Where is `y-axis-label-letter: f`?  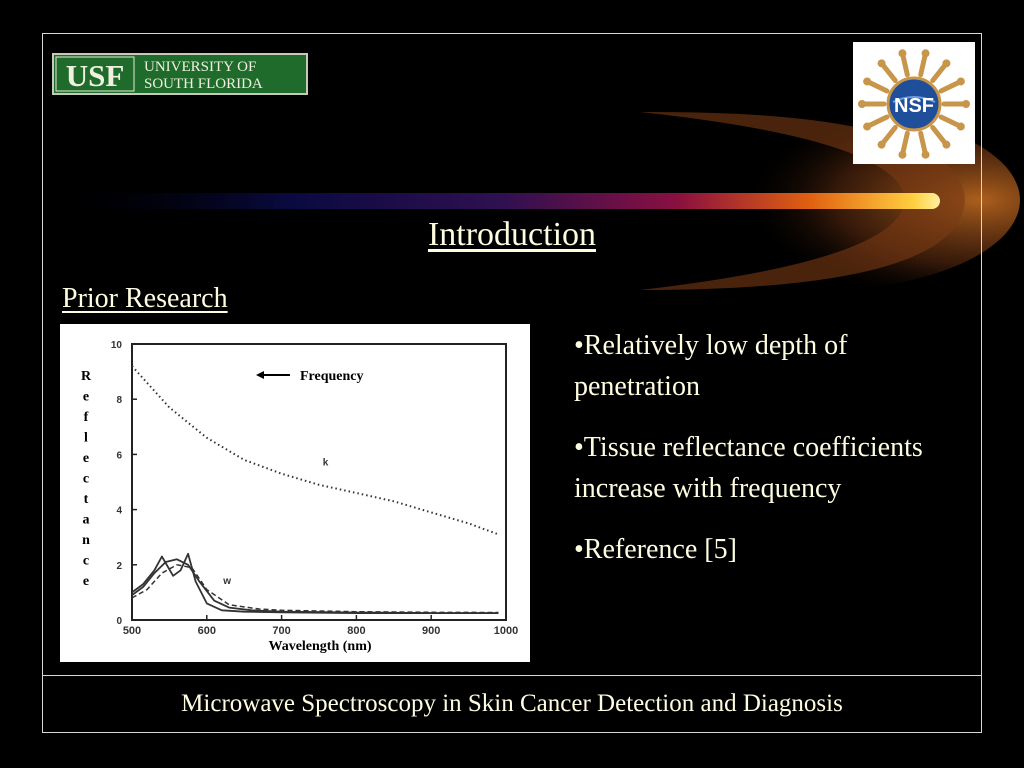 y-axis-label-letter: f is located at coordinates (86, 417).